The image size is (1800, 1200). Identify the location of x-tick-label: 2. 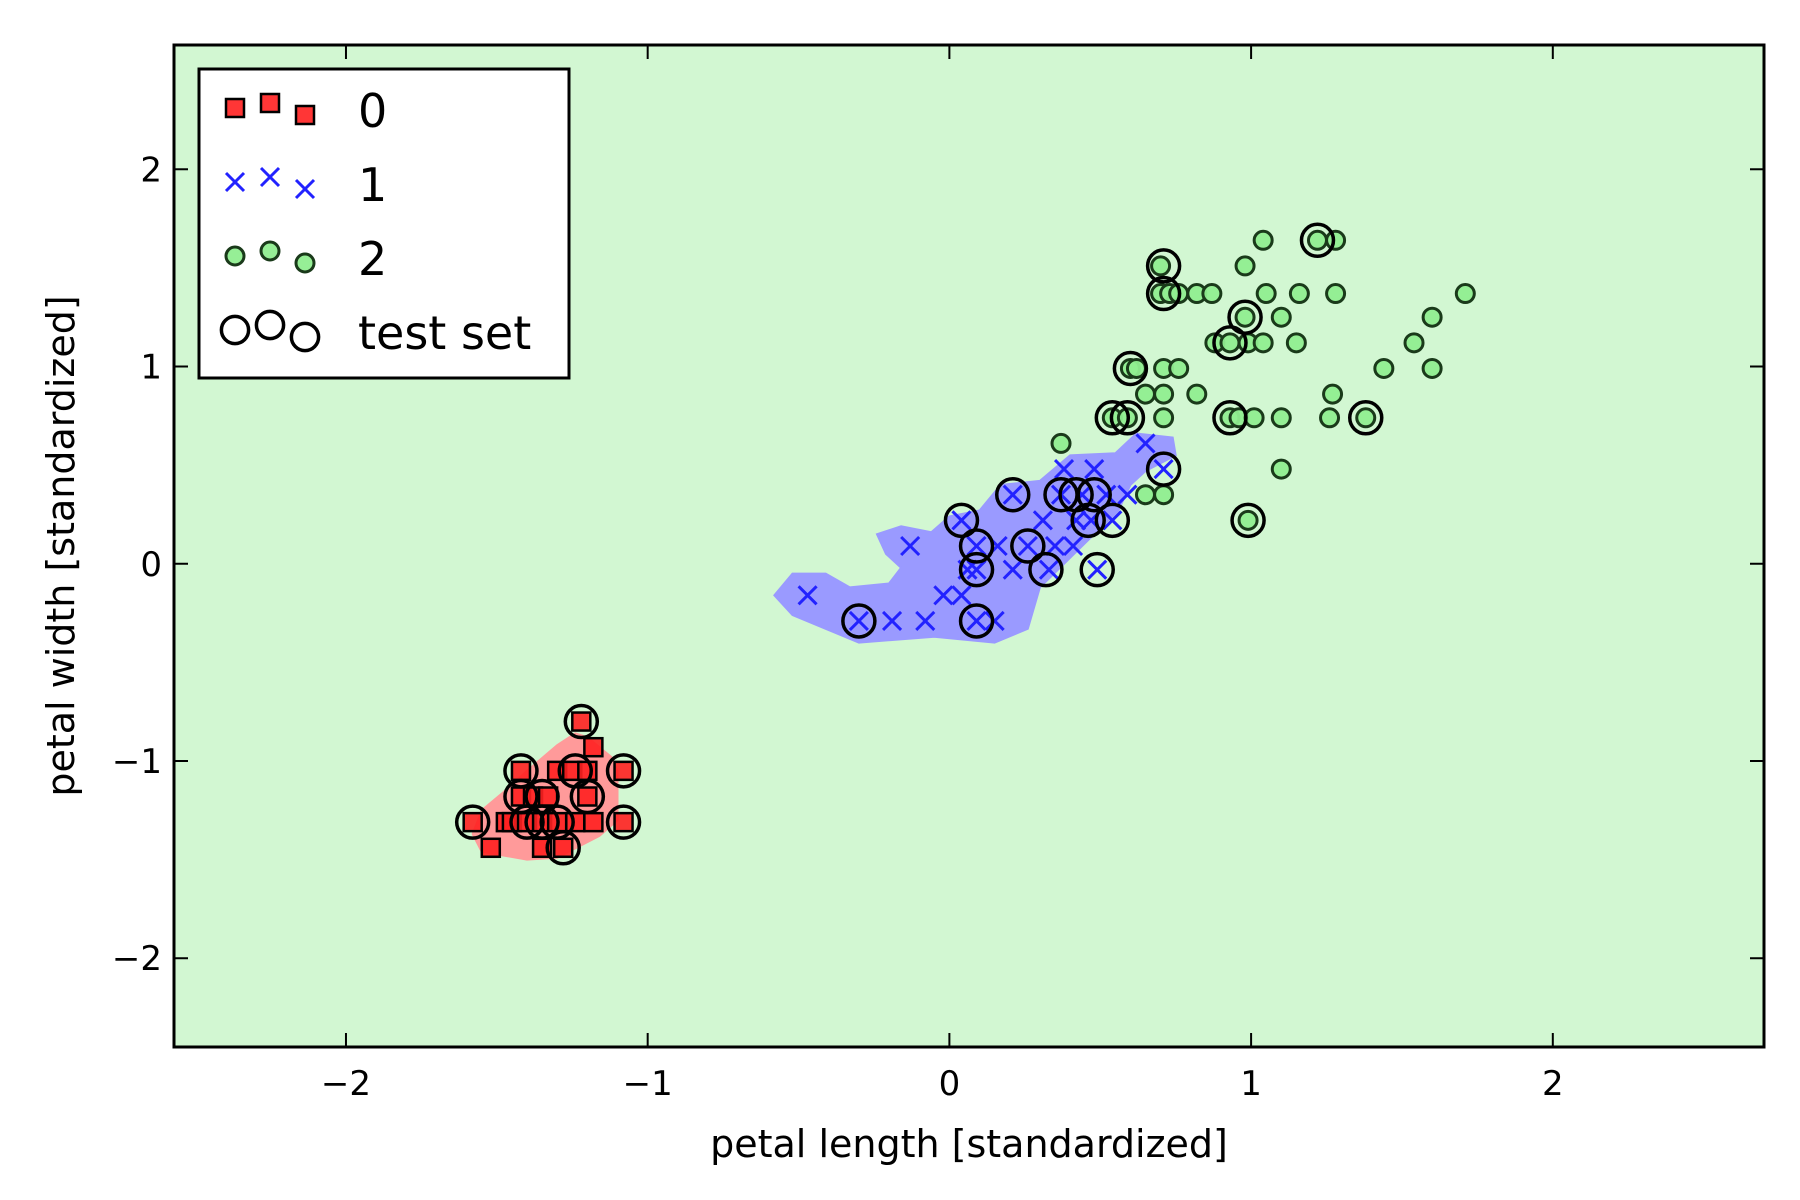
(1553, 1084).